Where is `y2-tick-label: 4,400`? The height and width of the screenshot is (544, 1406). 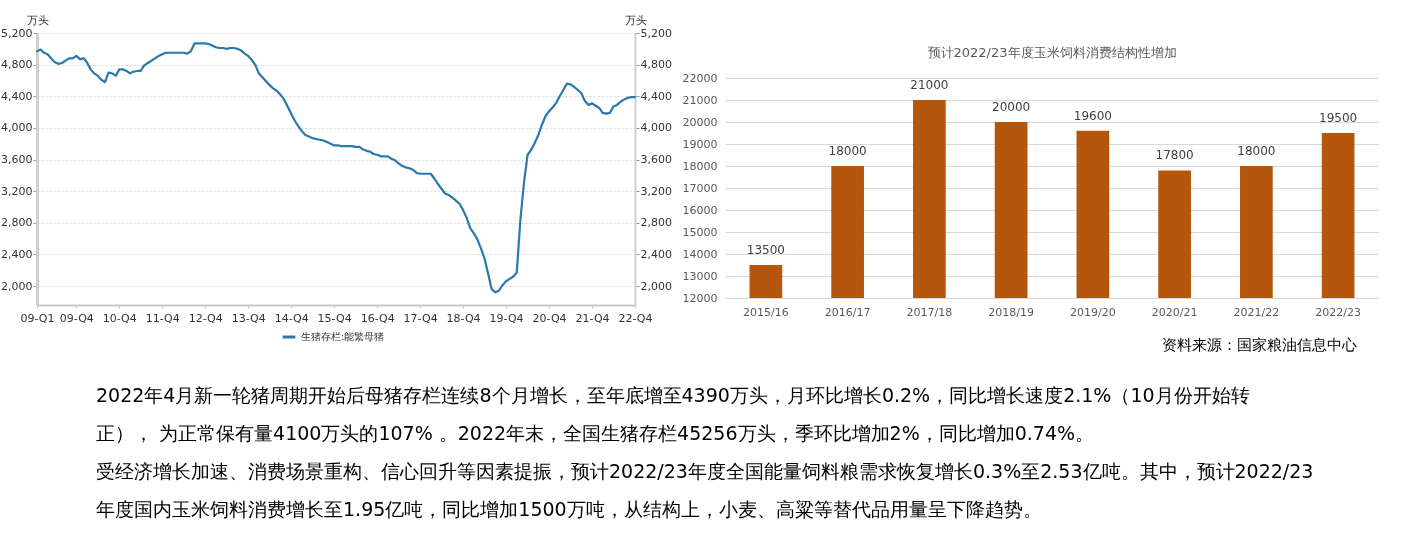
y2-tick-label: 4,400 is located at coordinates (656, 96).